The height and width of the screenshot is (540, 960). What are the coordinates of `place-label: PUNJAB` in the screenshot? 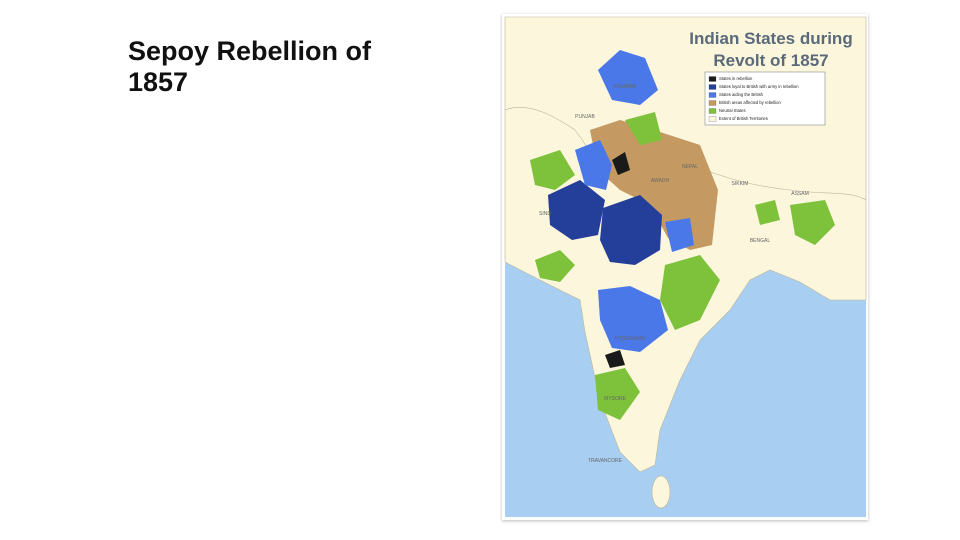 It's located at (585, 117).